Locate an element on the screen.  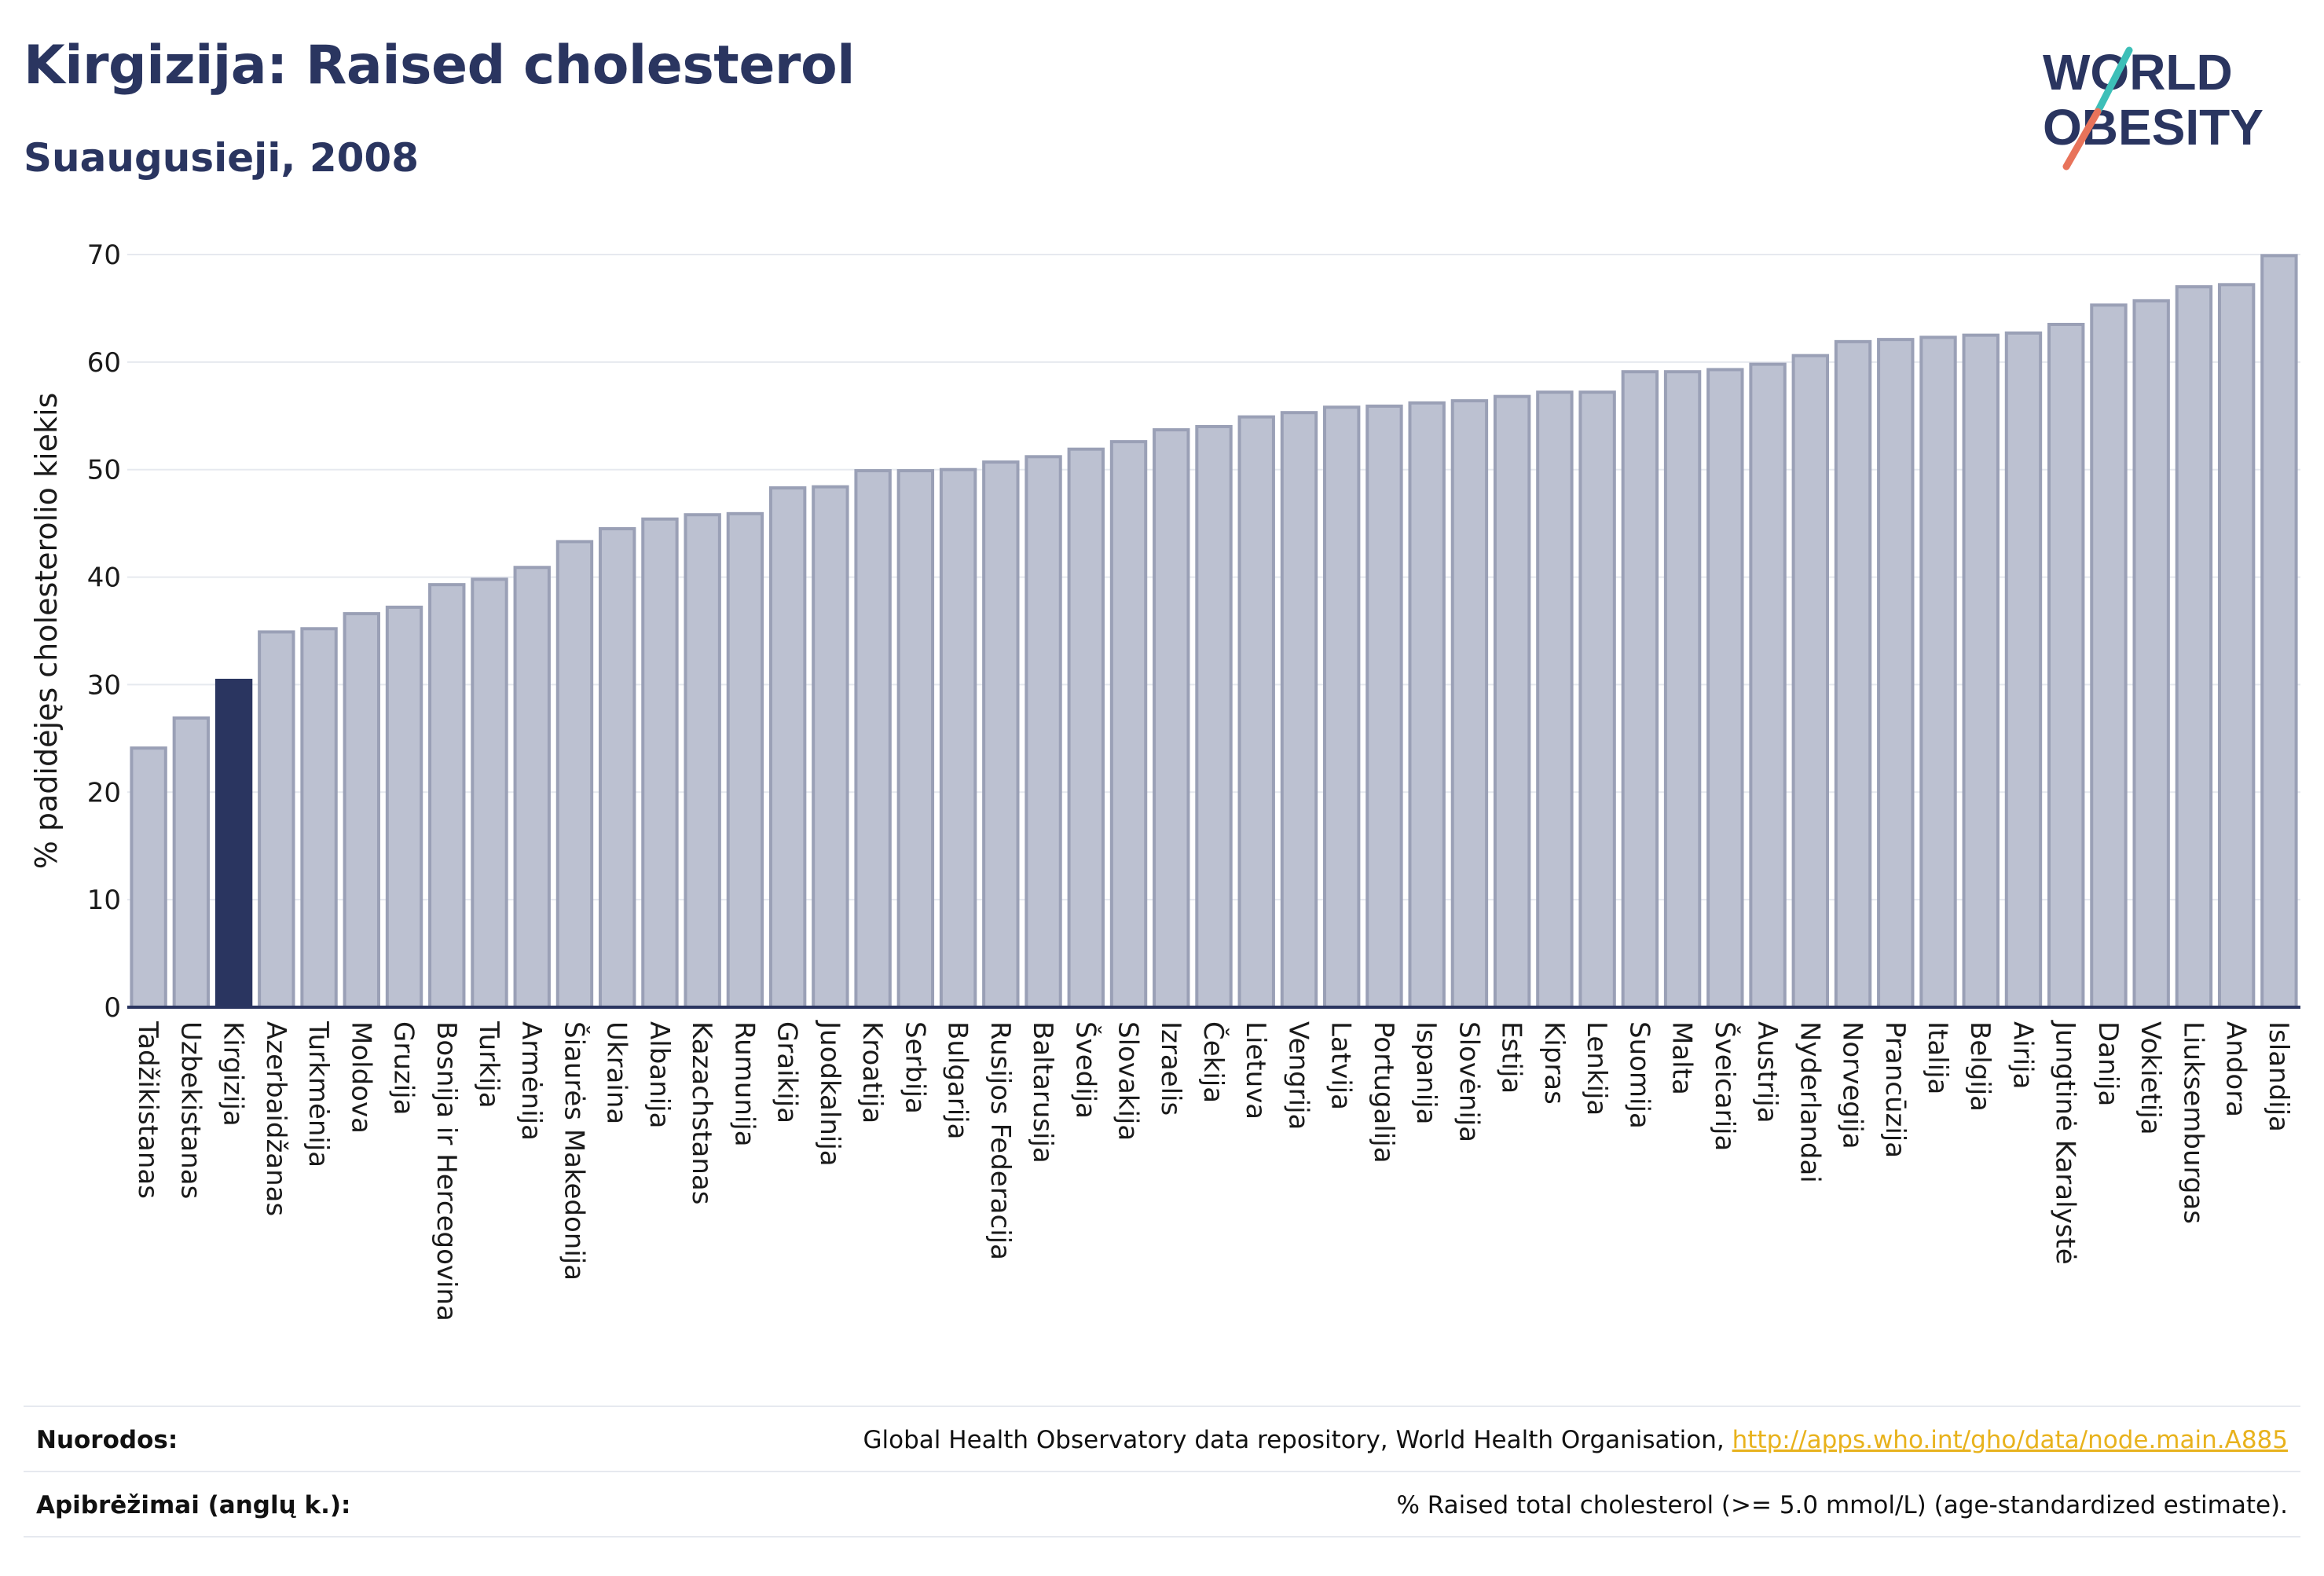
x-tick-label: Albanija is located at coordinates (659, 1074).